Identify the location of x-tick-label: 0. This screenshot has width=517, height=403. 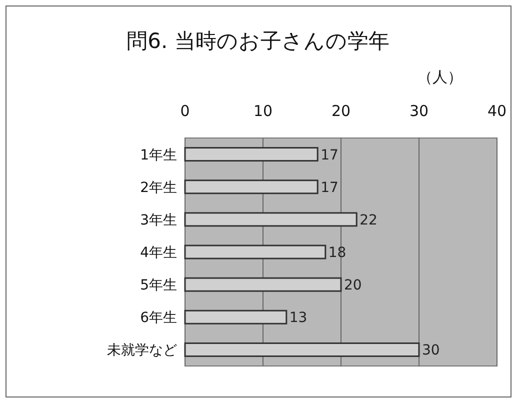
(185, 111).